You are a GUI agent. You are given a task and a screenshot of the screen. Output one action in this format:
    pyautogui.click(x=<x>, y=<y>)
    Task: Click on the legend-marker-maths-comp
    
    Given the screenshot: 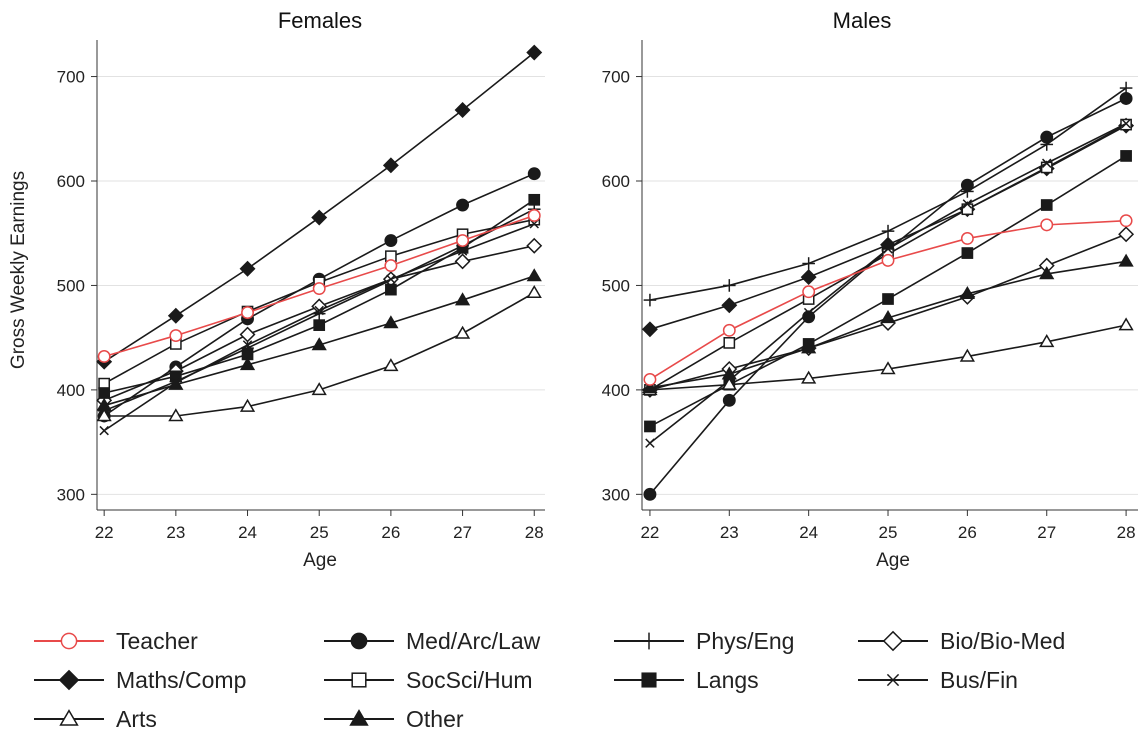 What is the action you would take?
    pyautogui.click(x=69, y=680)
    